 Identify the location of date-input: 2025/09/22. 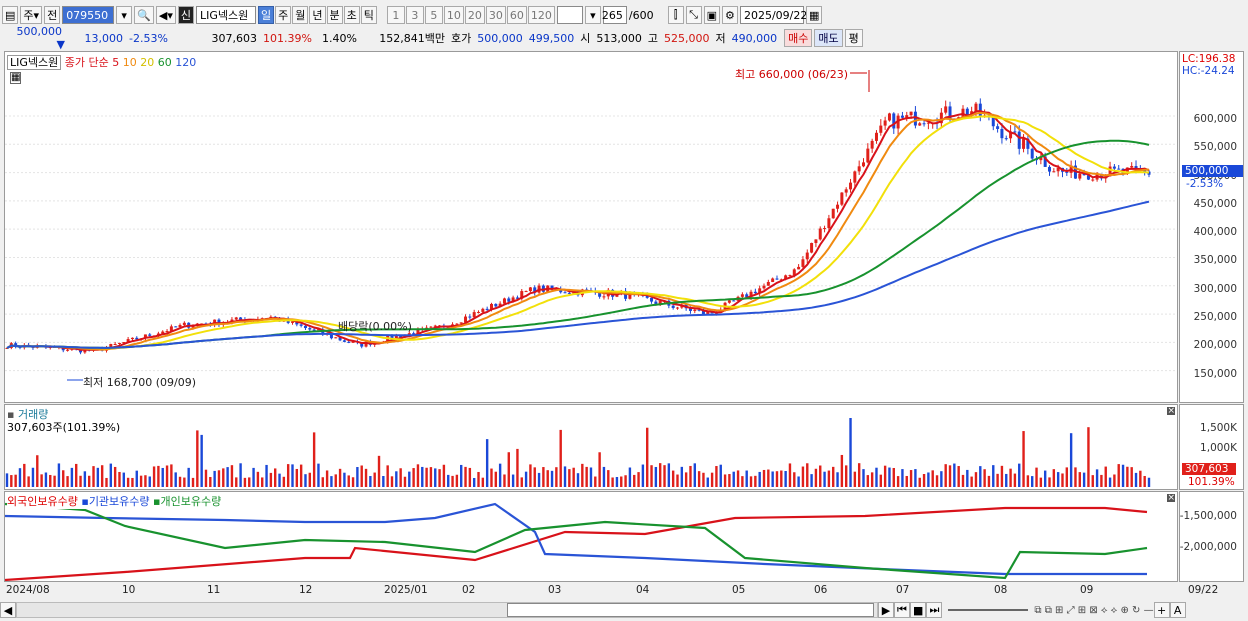
(773, 15).